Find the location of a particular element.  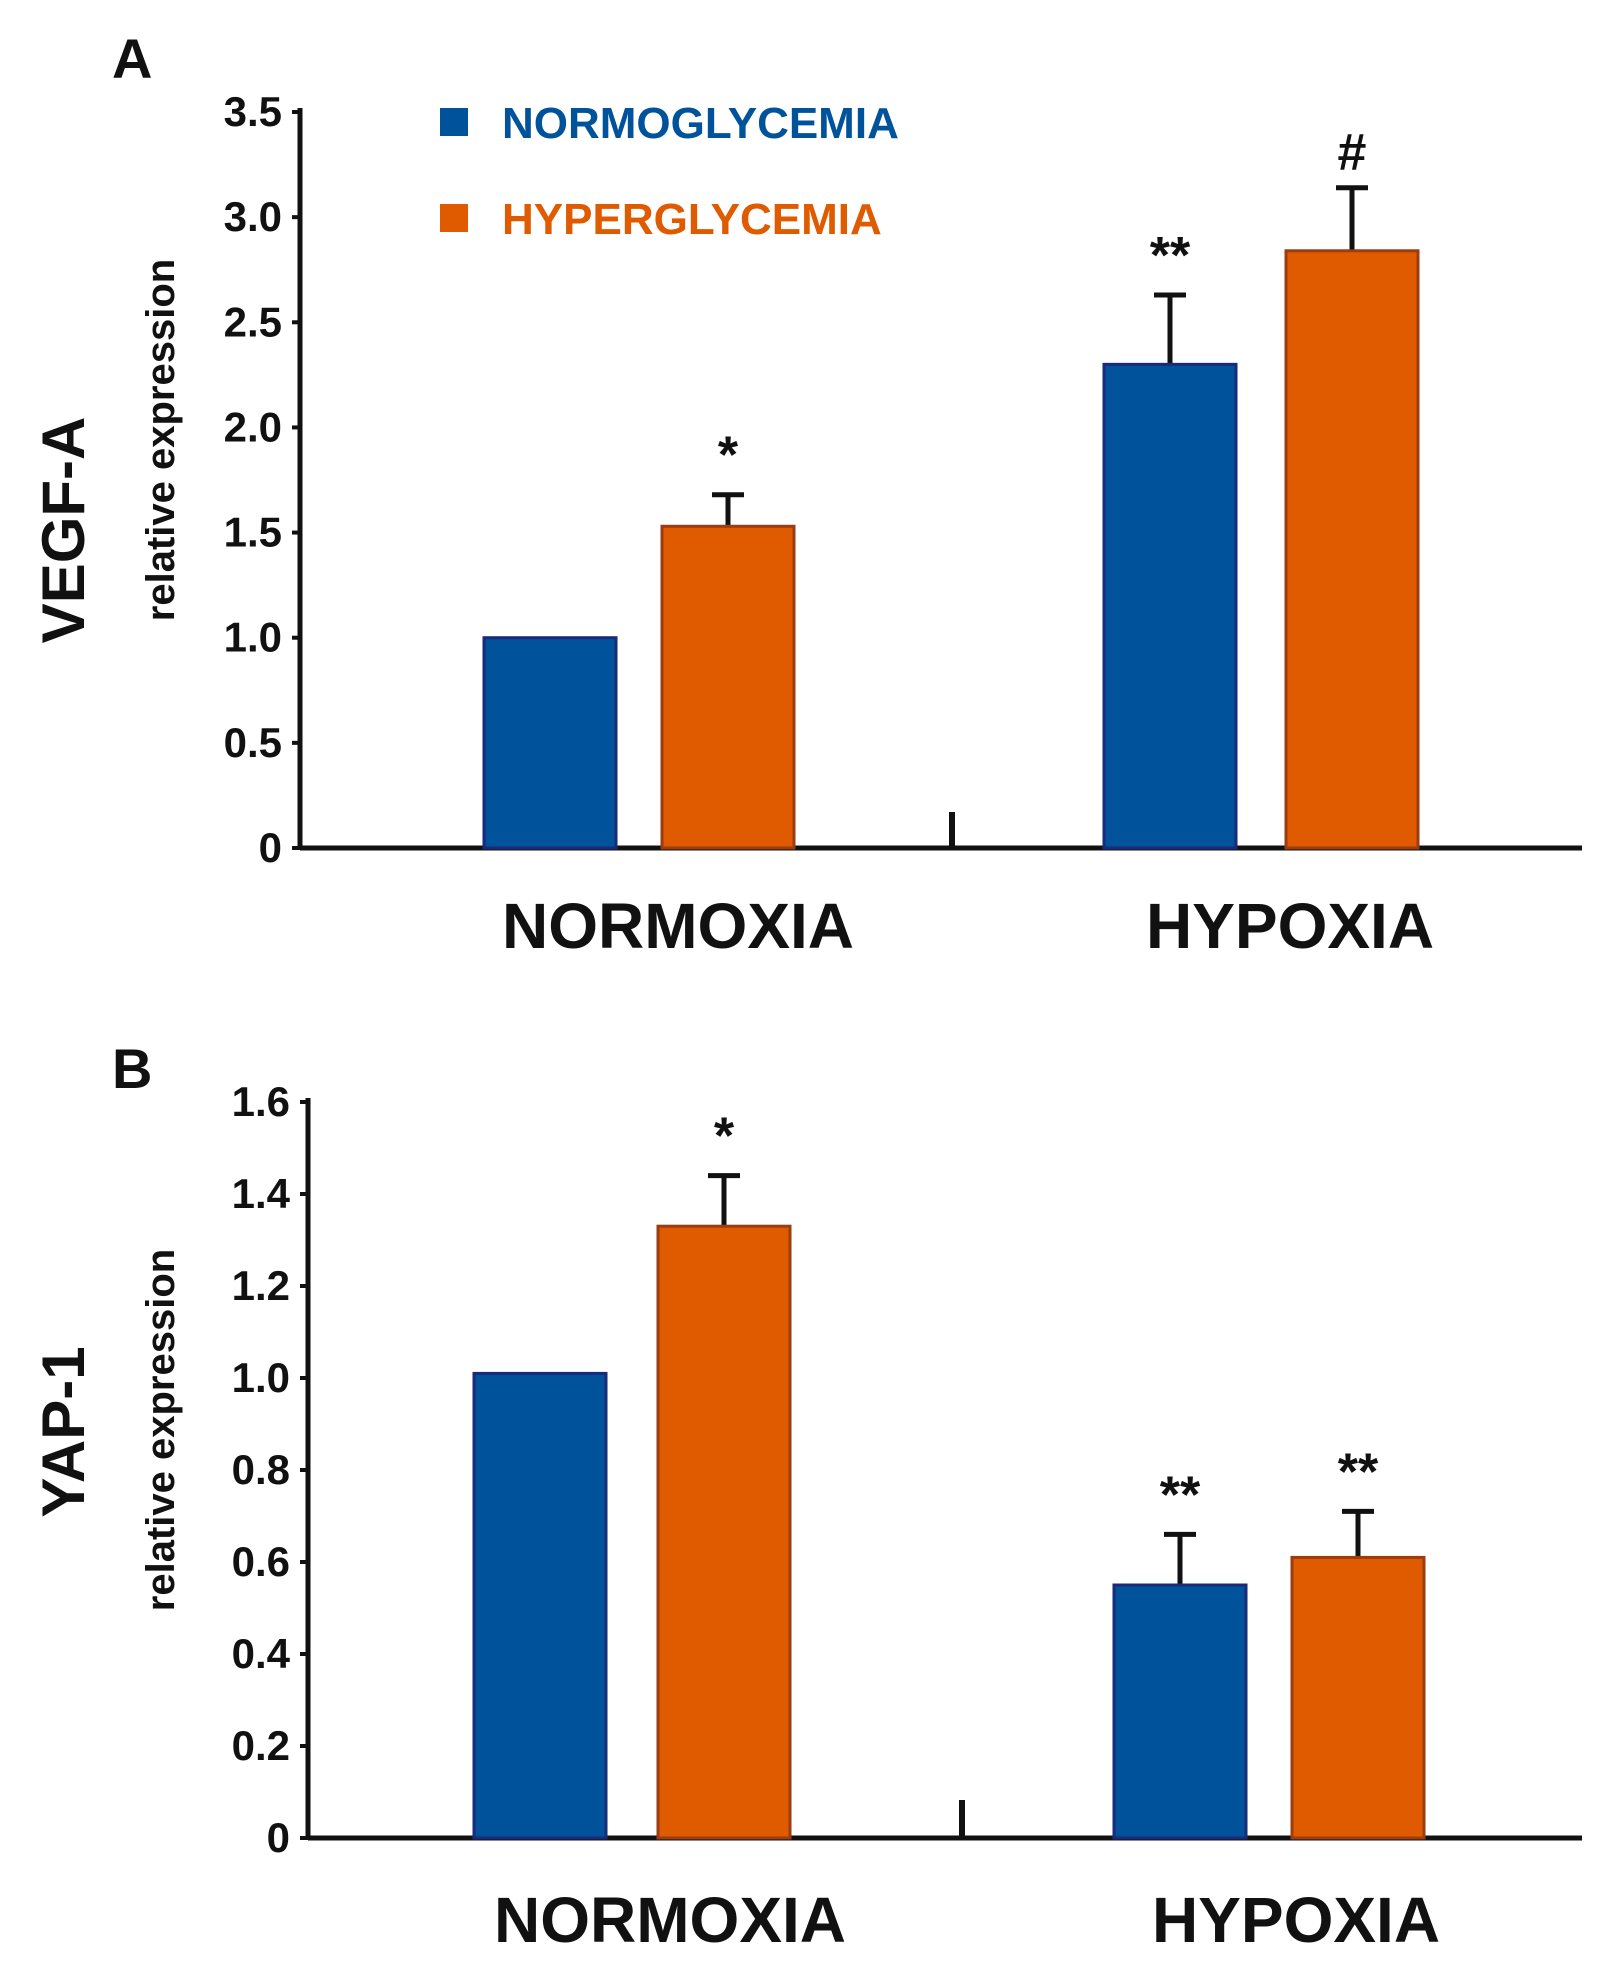

panel-b-bar-normoglycemia-normoxia is located at coordinates (540, 1605).